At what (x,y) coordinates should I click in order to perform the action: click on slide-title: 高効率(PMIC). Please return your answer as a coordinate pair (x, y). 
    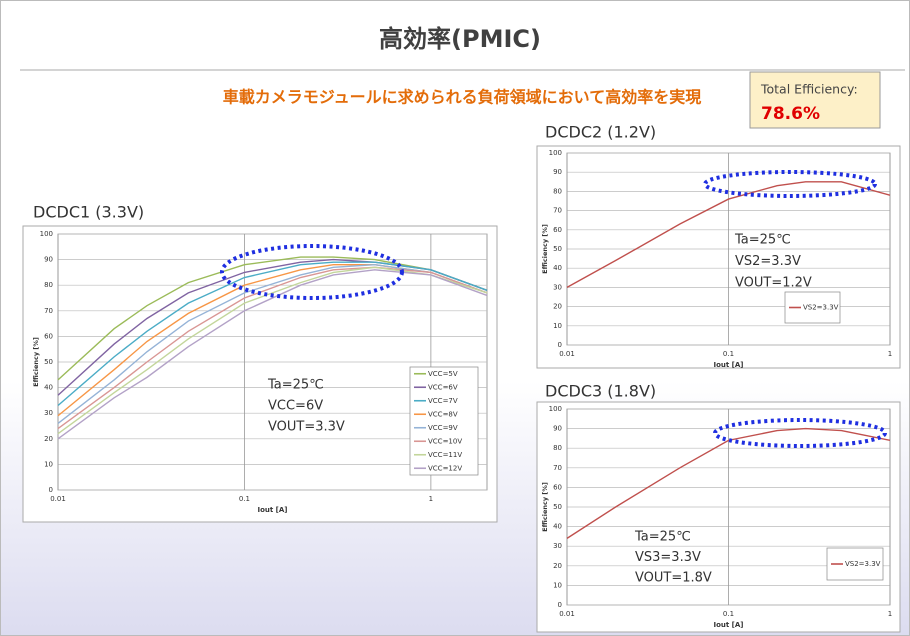
    Looking at the image, I should click on (460, 39).